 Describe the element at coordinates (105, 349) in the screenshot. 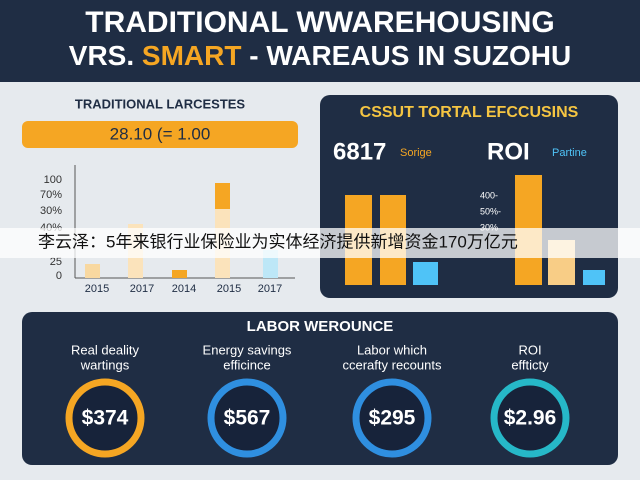

I see `item-label: Real deality` at that location.